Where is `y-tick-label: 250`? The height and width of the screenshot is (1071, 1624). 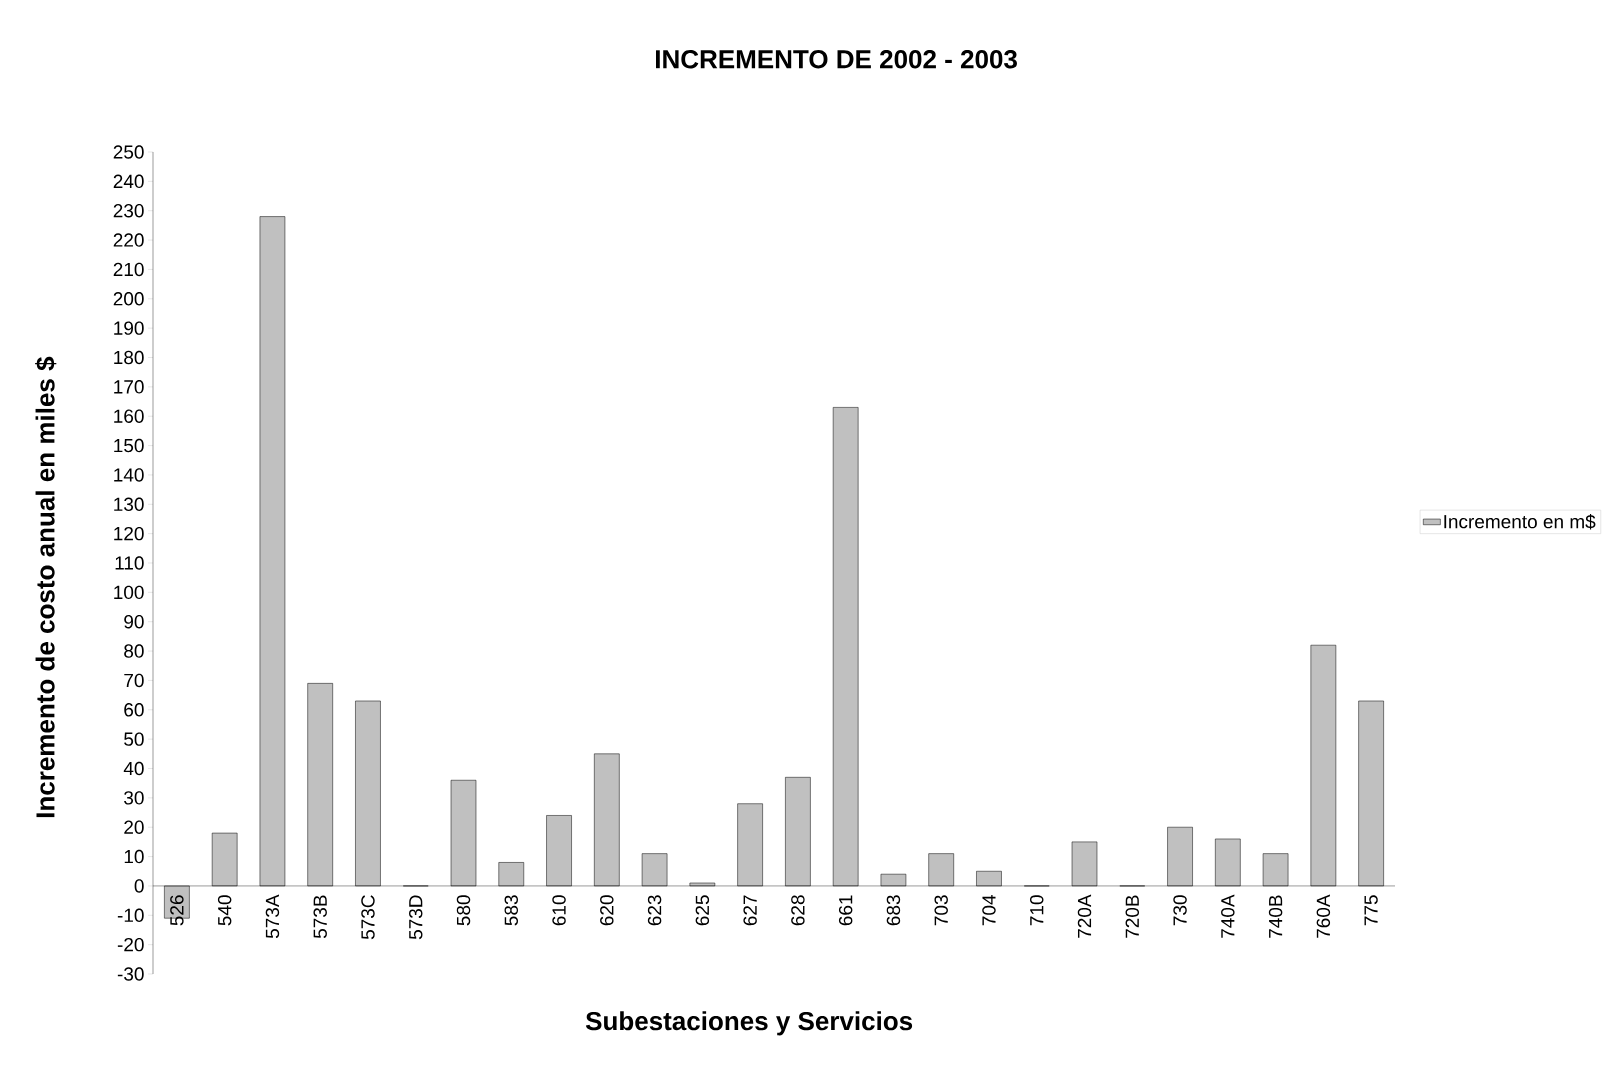
y-tick-label: 250 is located at coordinates (128, 152).